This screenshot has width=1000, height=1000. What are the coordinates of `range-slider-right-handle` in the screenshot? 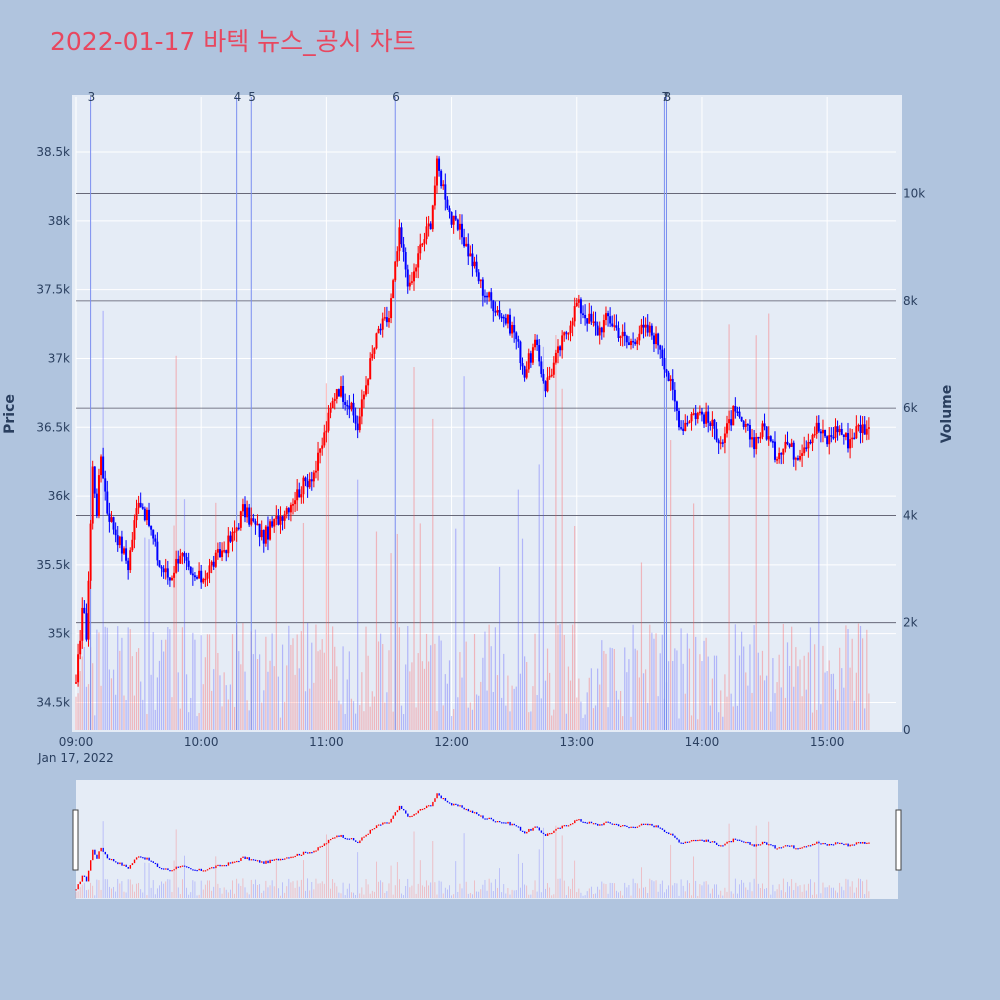 It's located at (898, 840).